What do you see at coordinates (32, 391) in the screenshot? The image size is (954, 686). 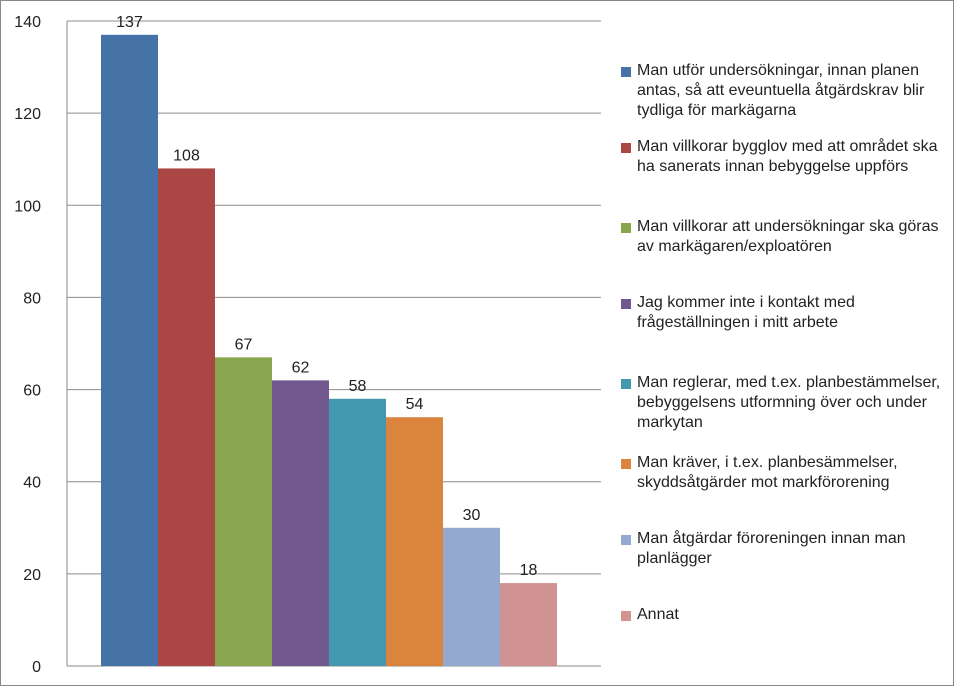 I see `y-tick-label: 60` at bounding box center [32, 391].